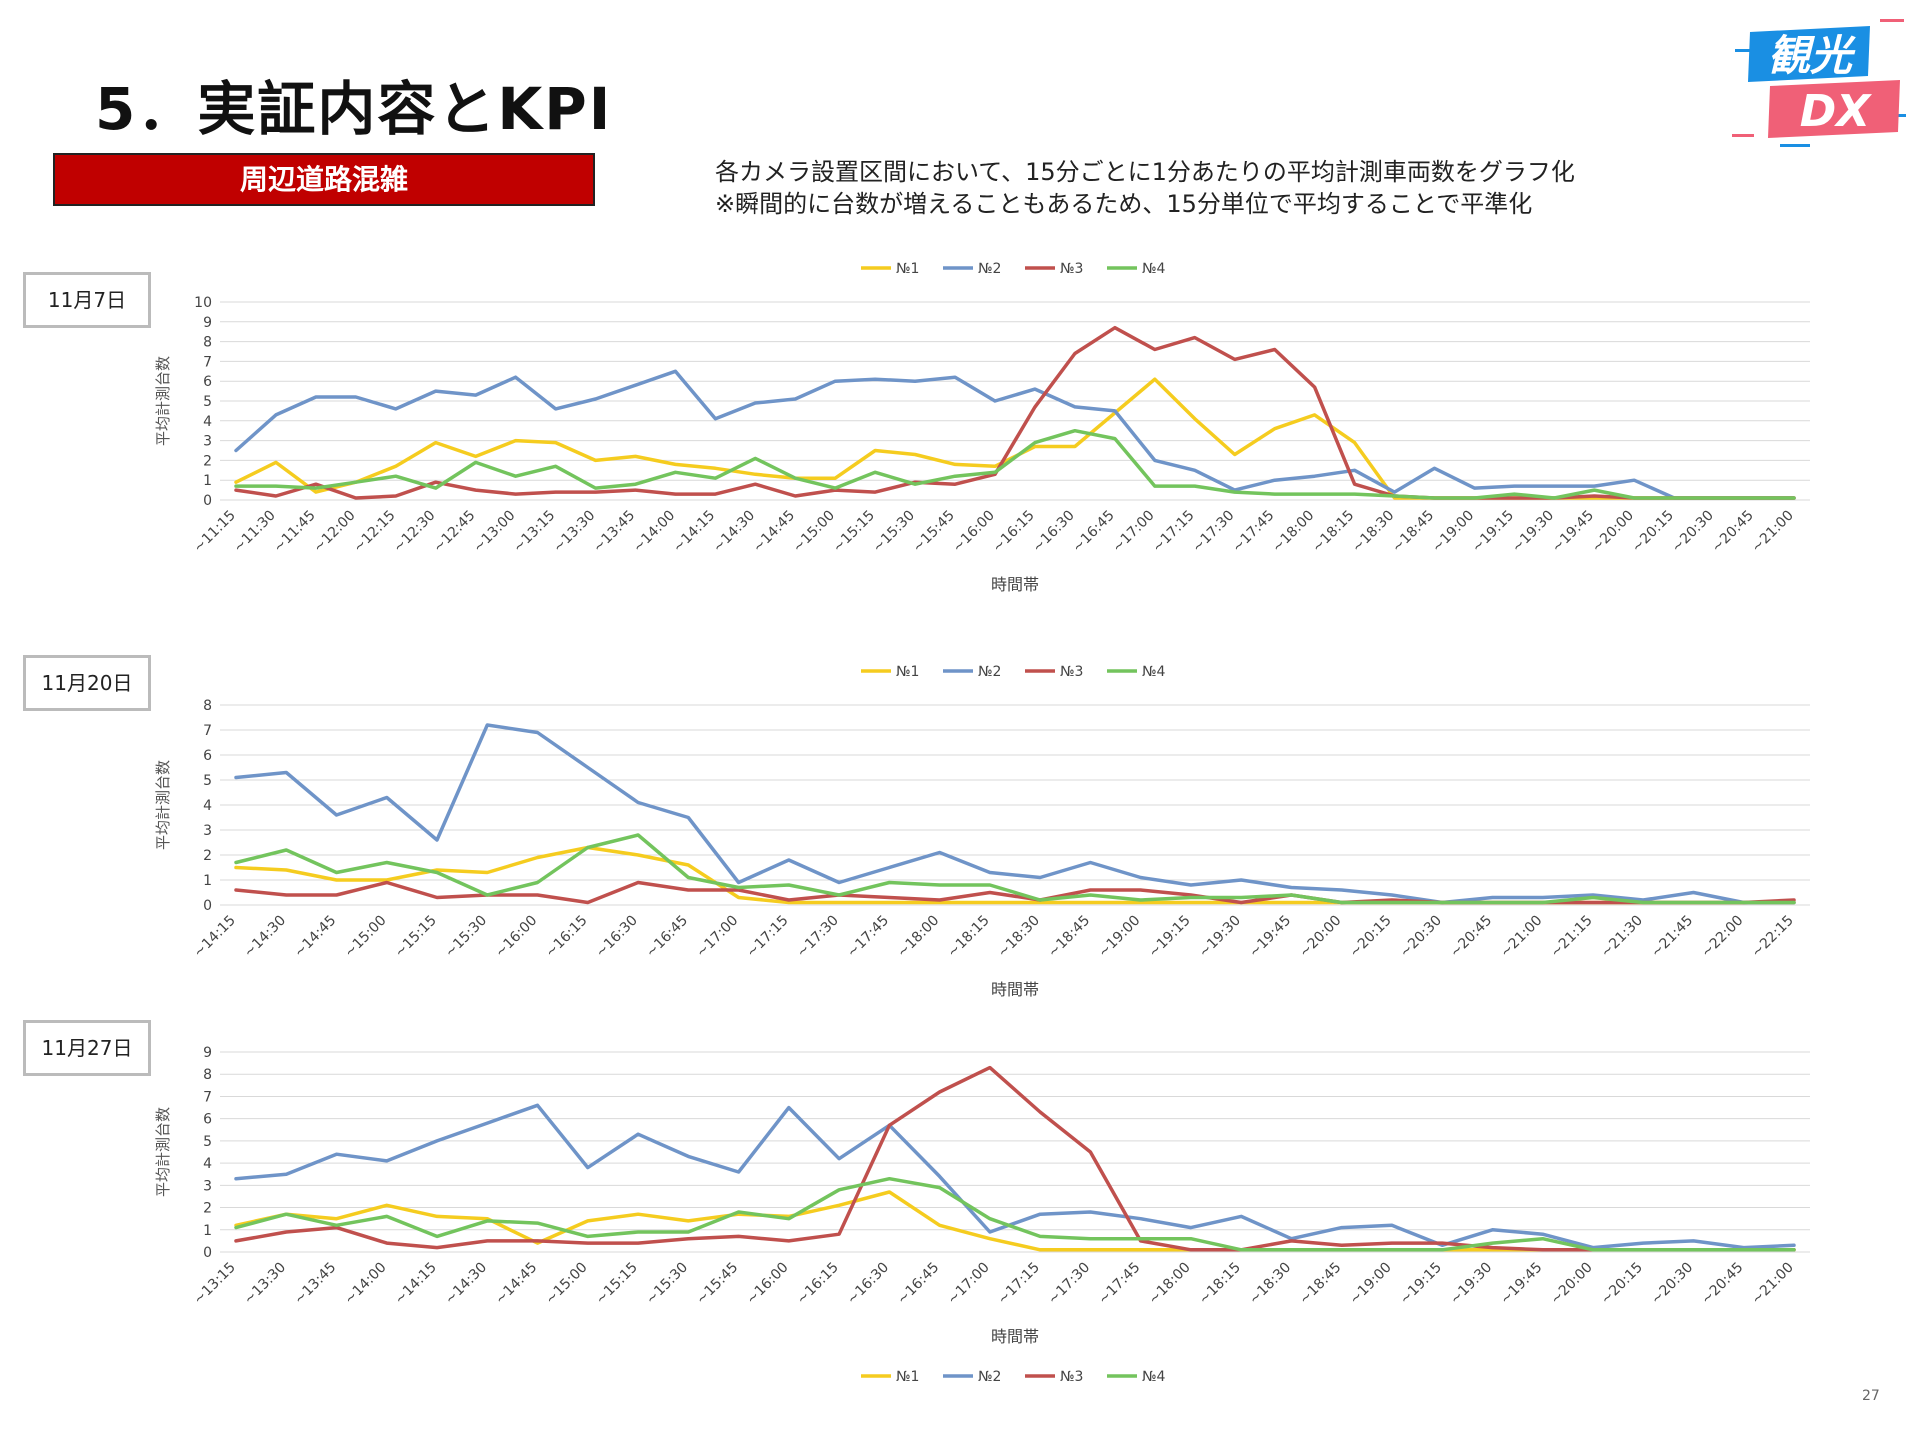  I want to click on logo-text-kanko: 観光, so click(1812, 55).